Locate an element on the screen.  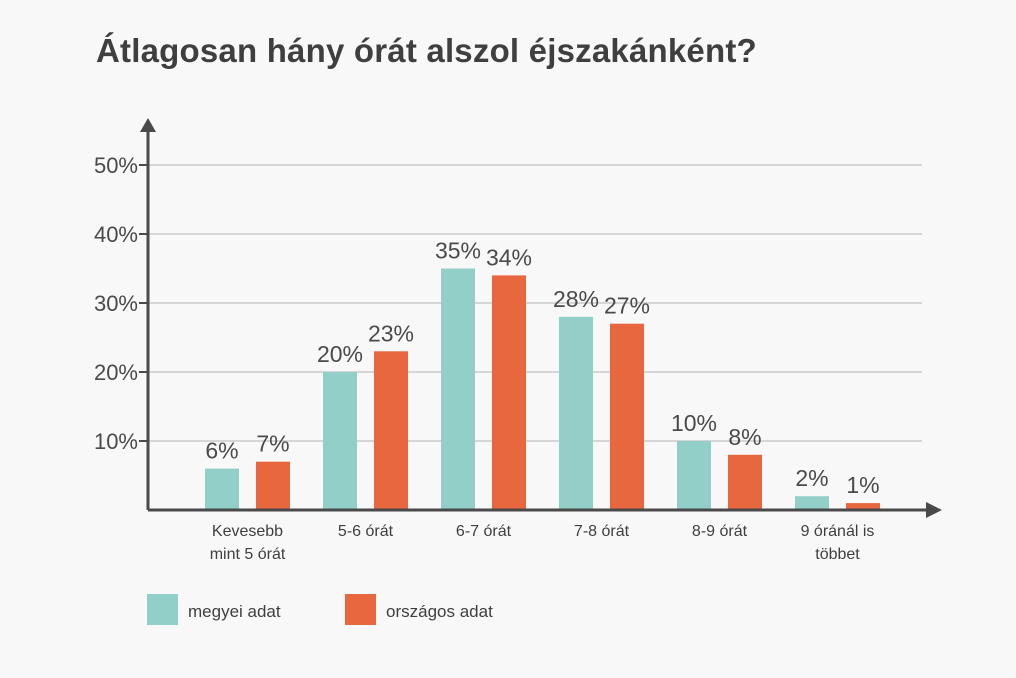
data-label: 10% is located at coordinates (694, 423).